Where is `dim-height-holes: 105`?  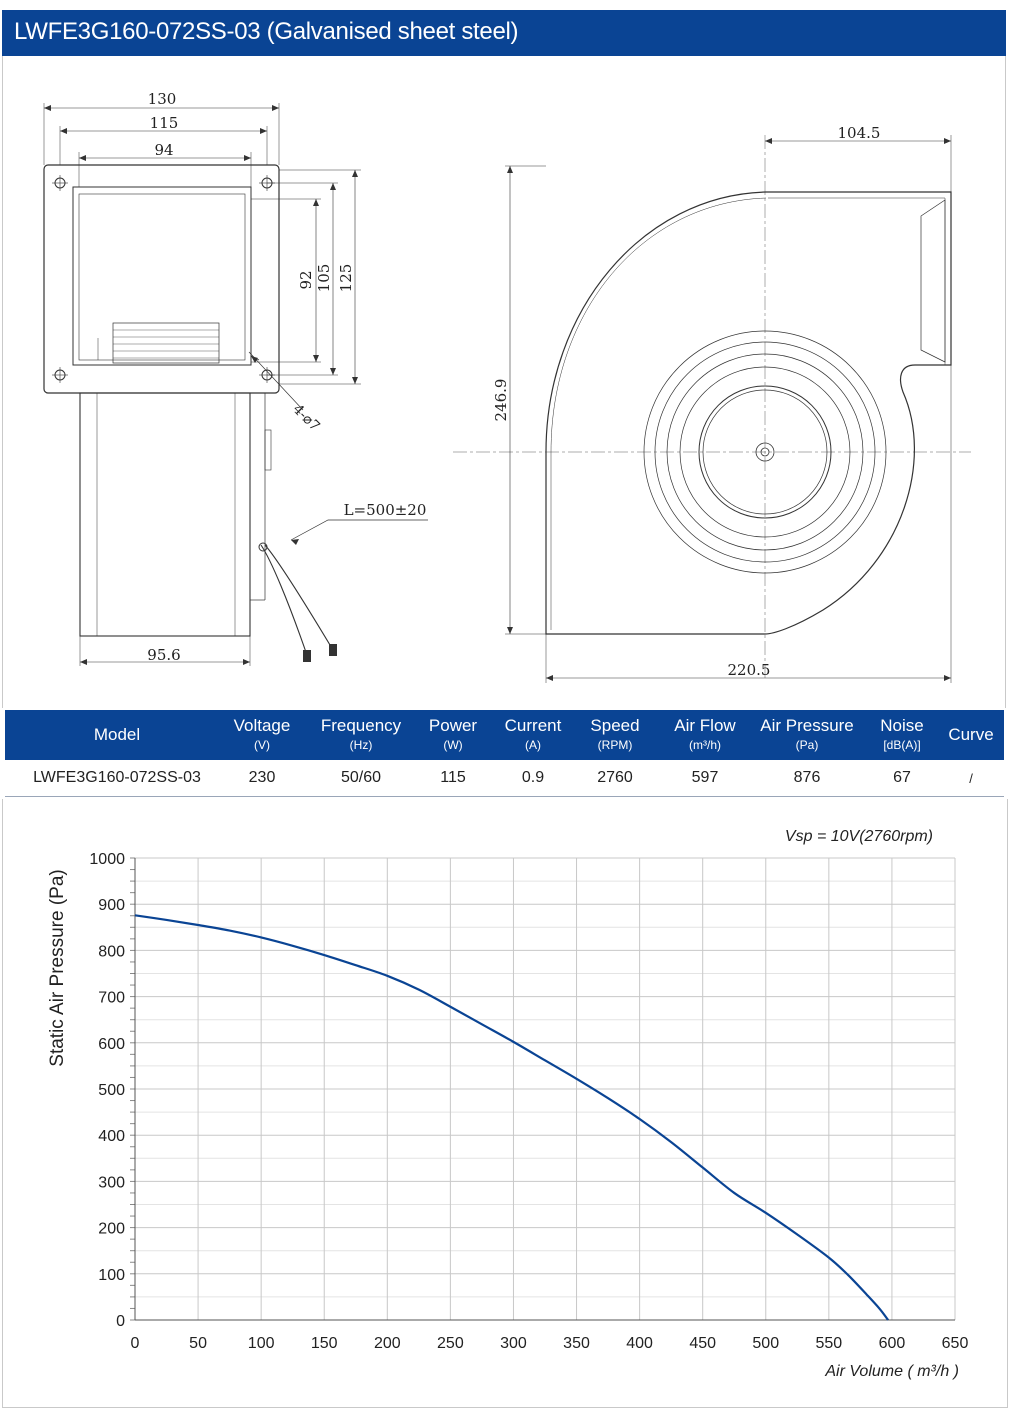 dim-height-holes: 105 is located at coordinates (324, 278).